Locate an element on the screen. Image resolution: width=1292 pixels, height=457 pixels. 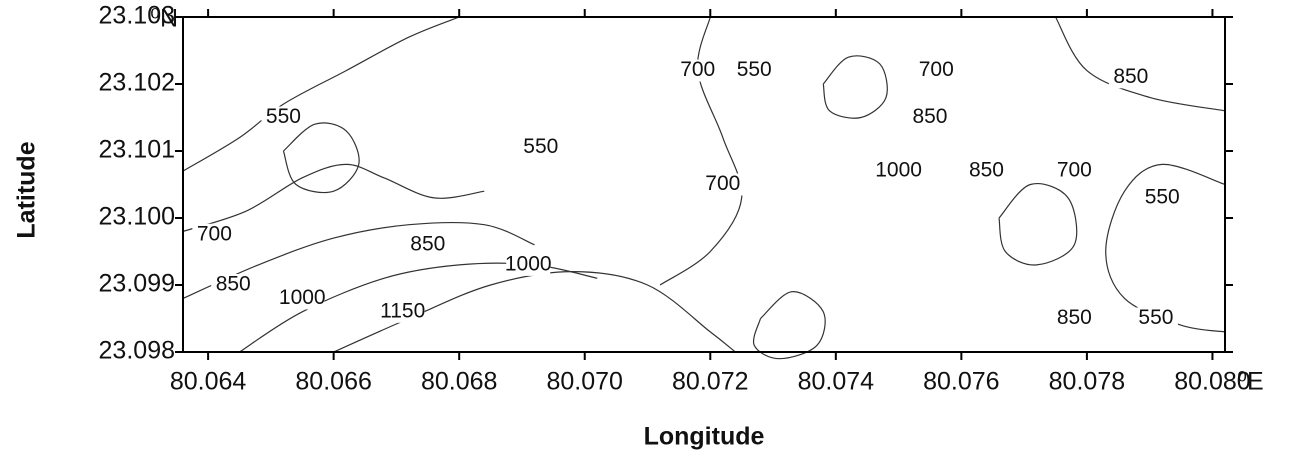
x-tick-label: 80.078 is located at coordinates (1087, 382).